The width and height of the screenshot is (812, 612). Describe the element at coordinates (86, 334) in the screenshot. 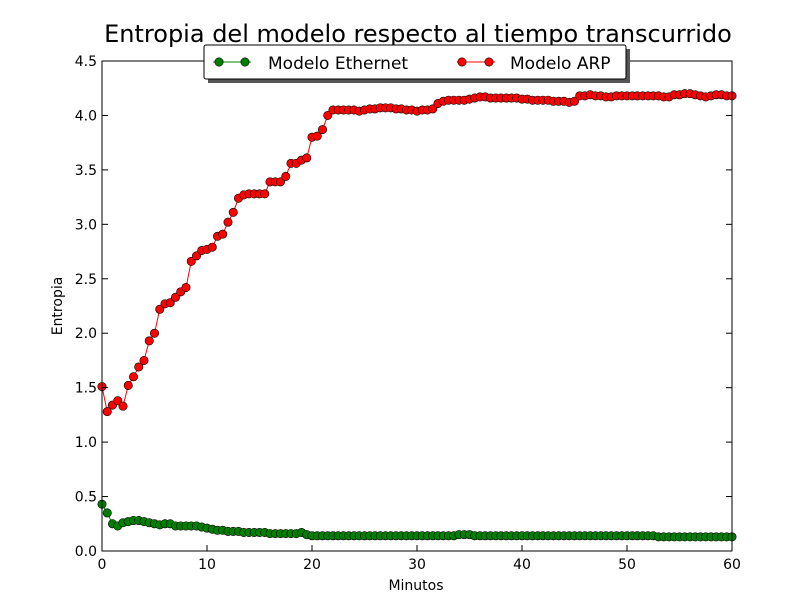

I see `y-tick-label: 2.0` at that location.